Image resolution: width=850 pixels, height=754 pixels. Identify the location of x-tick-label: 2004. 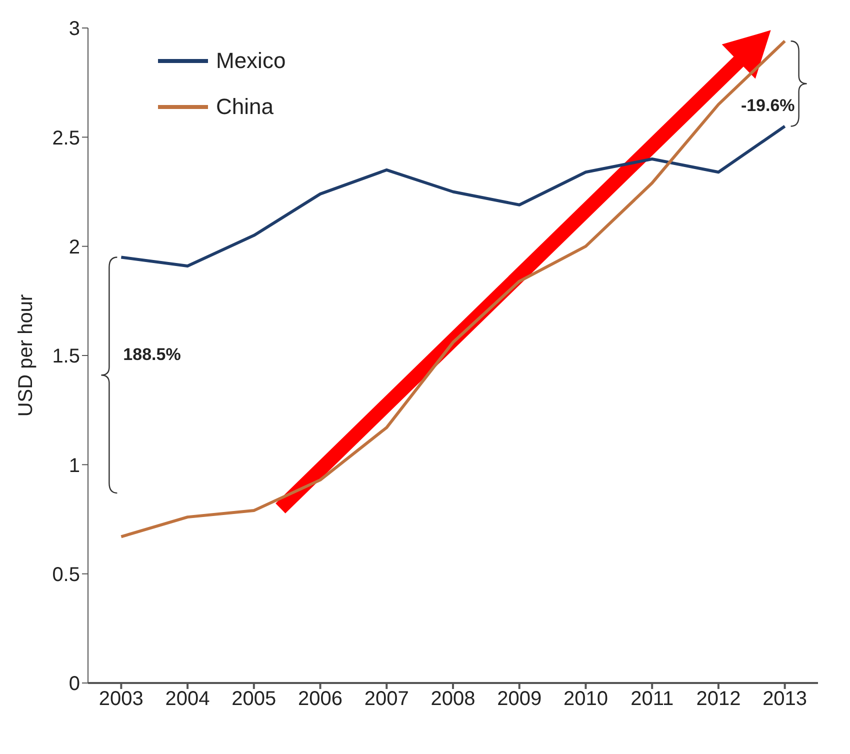
(187, 699).